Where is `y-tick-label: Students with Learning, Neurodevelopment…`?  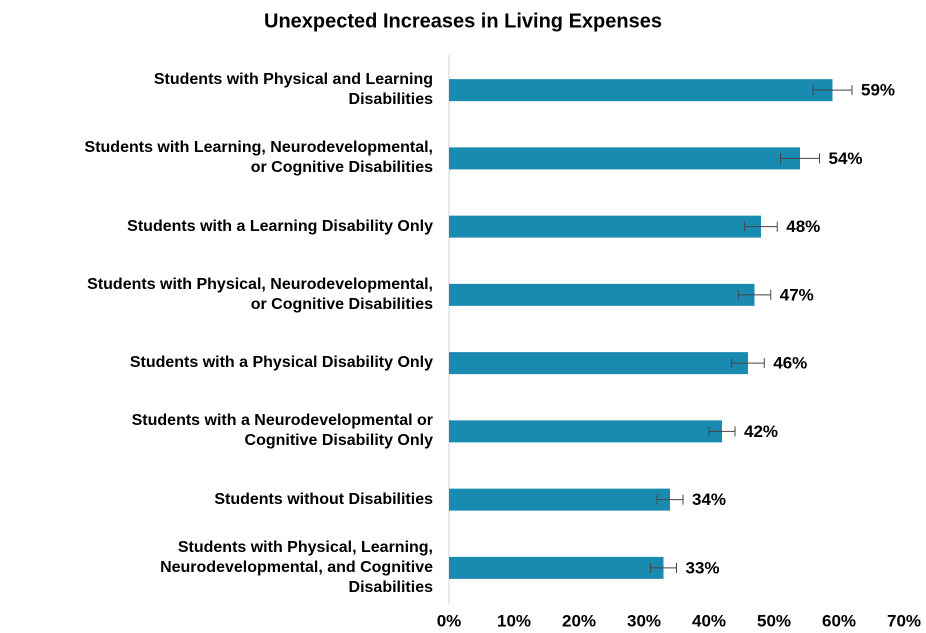 y-tick-label: Students with Learning, Neurodevelopment… is located at coordinates (258, 158).